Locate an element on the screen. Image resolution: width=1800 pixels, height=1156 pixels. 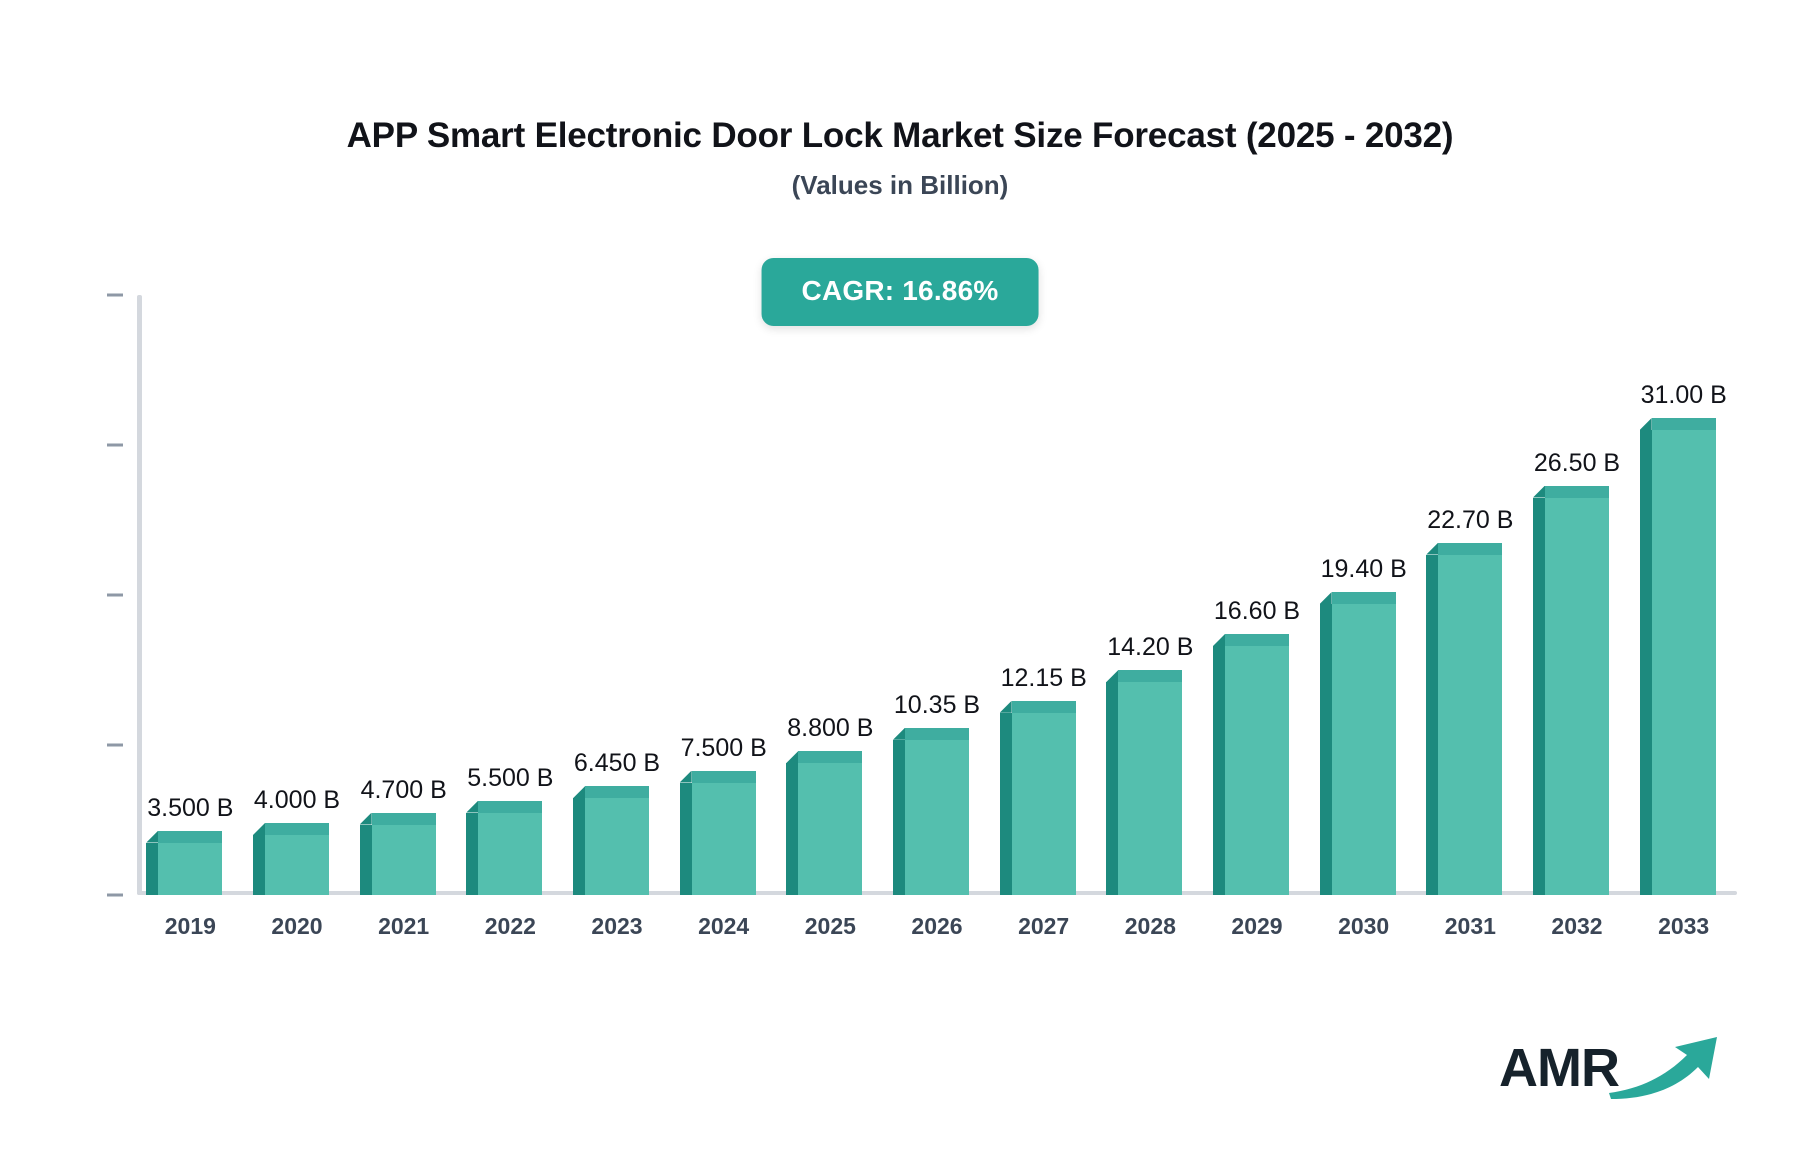
bar-item: 6.450 B is located at coordinates (617, 822).